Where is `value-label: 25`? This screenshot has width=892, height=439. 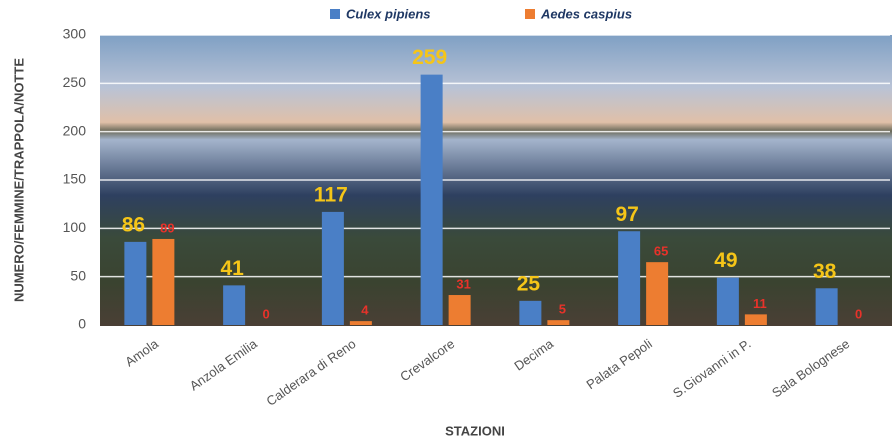 value-label: 25 is located at coordinates (529, 283).